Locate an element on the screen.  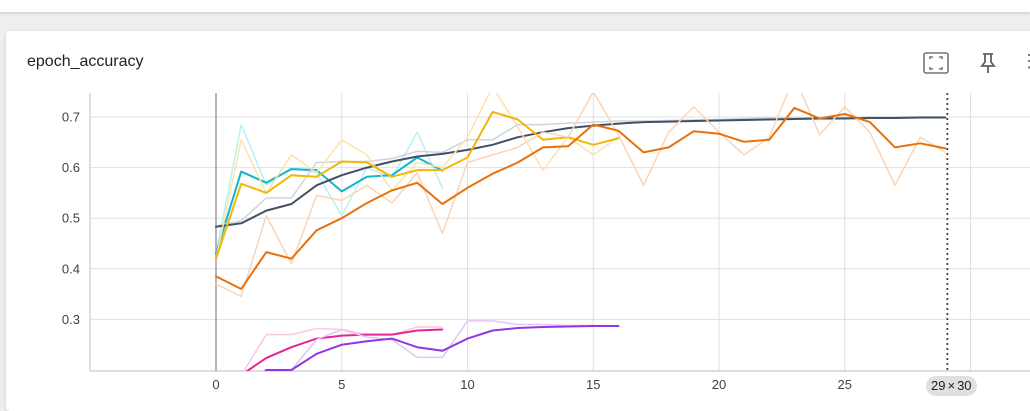
fit-screen-button is located at coordinates (936, 63).